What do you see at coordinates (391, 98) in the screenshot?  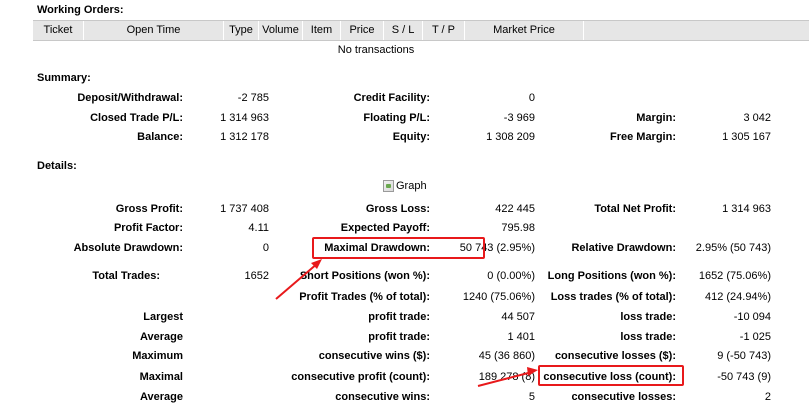 I see `credit-label: Credit Facility:` at bounding box center [391, 98].